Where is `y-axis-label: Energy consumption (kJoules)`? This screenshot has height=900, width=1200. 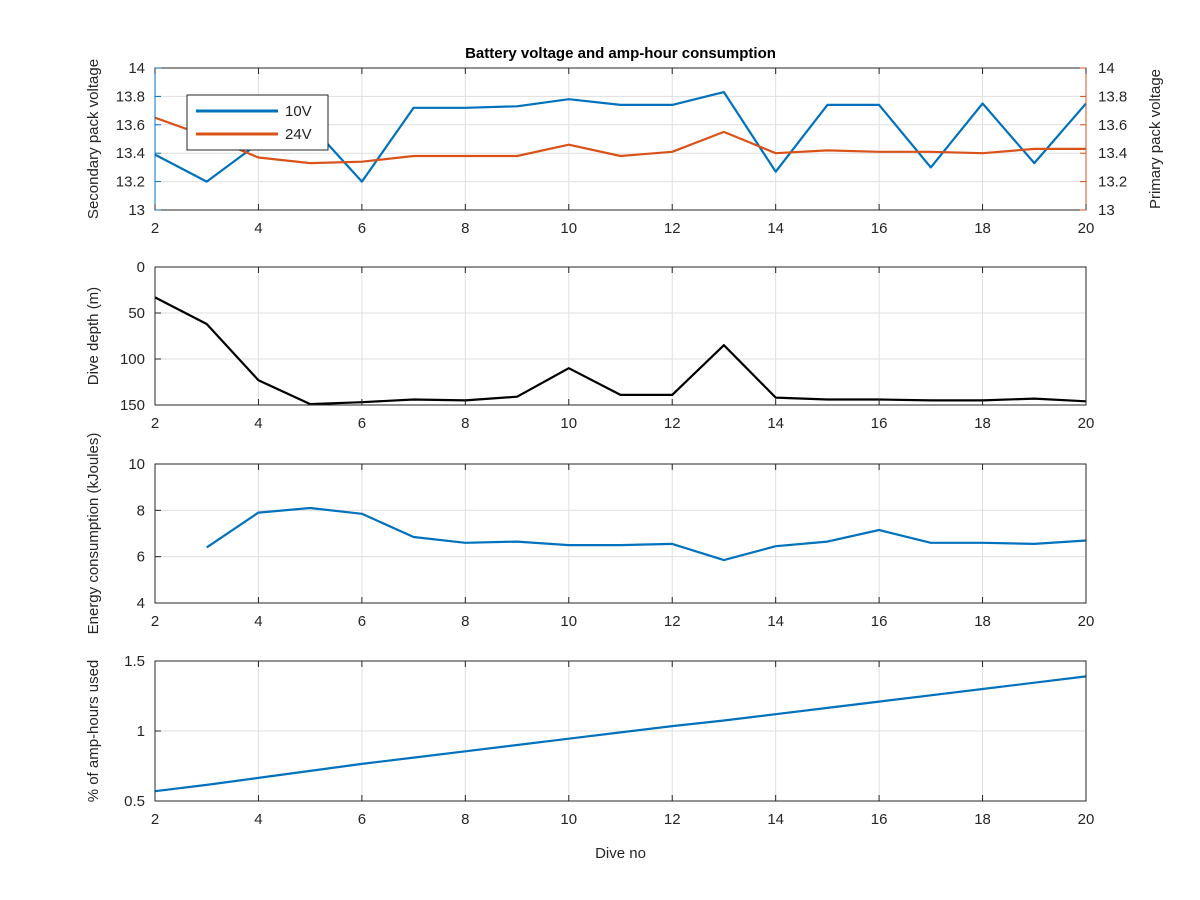 y-axis-label: Energy consumption (kJoules) is located at coordinates (93, 534).